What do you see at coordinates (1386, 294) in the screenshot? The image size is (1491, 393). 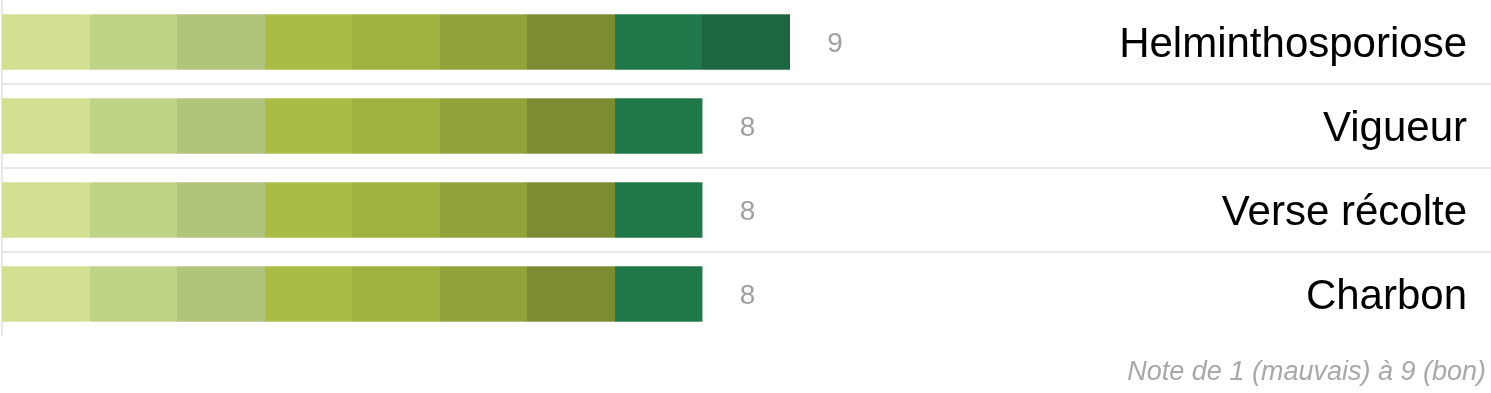 I see `y-tick-label: Charbon` at bounding box center [1386, 294].